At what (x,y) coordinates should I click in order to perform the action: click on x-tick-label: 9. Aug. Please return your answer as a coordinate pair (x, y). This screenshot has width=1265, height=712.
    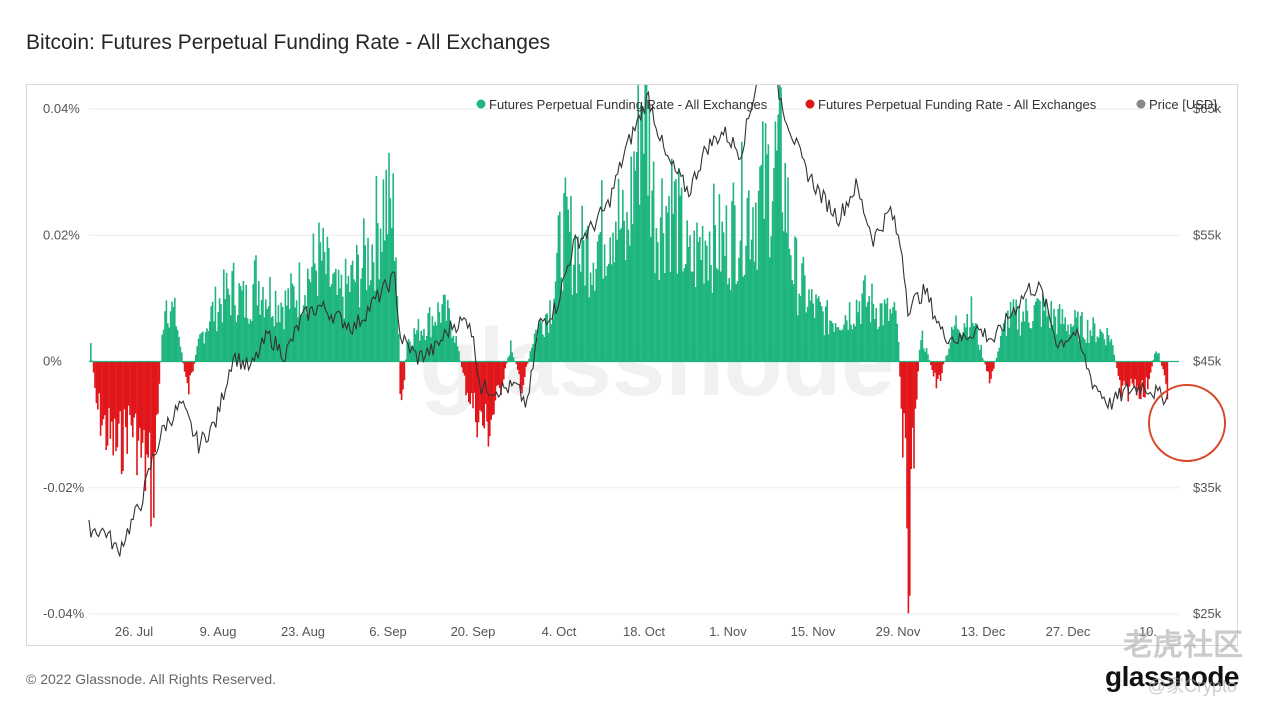
    Looking at the image, I should click on (218, 631).